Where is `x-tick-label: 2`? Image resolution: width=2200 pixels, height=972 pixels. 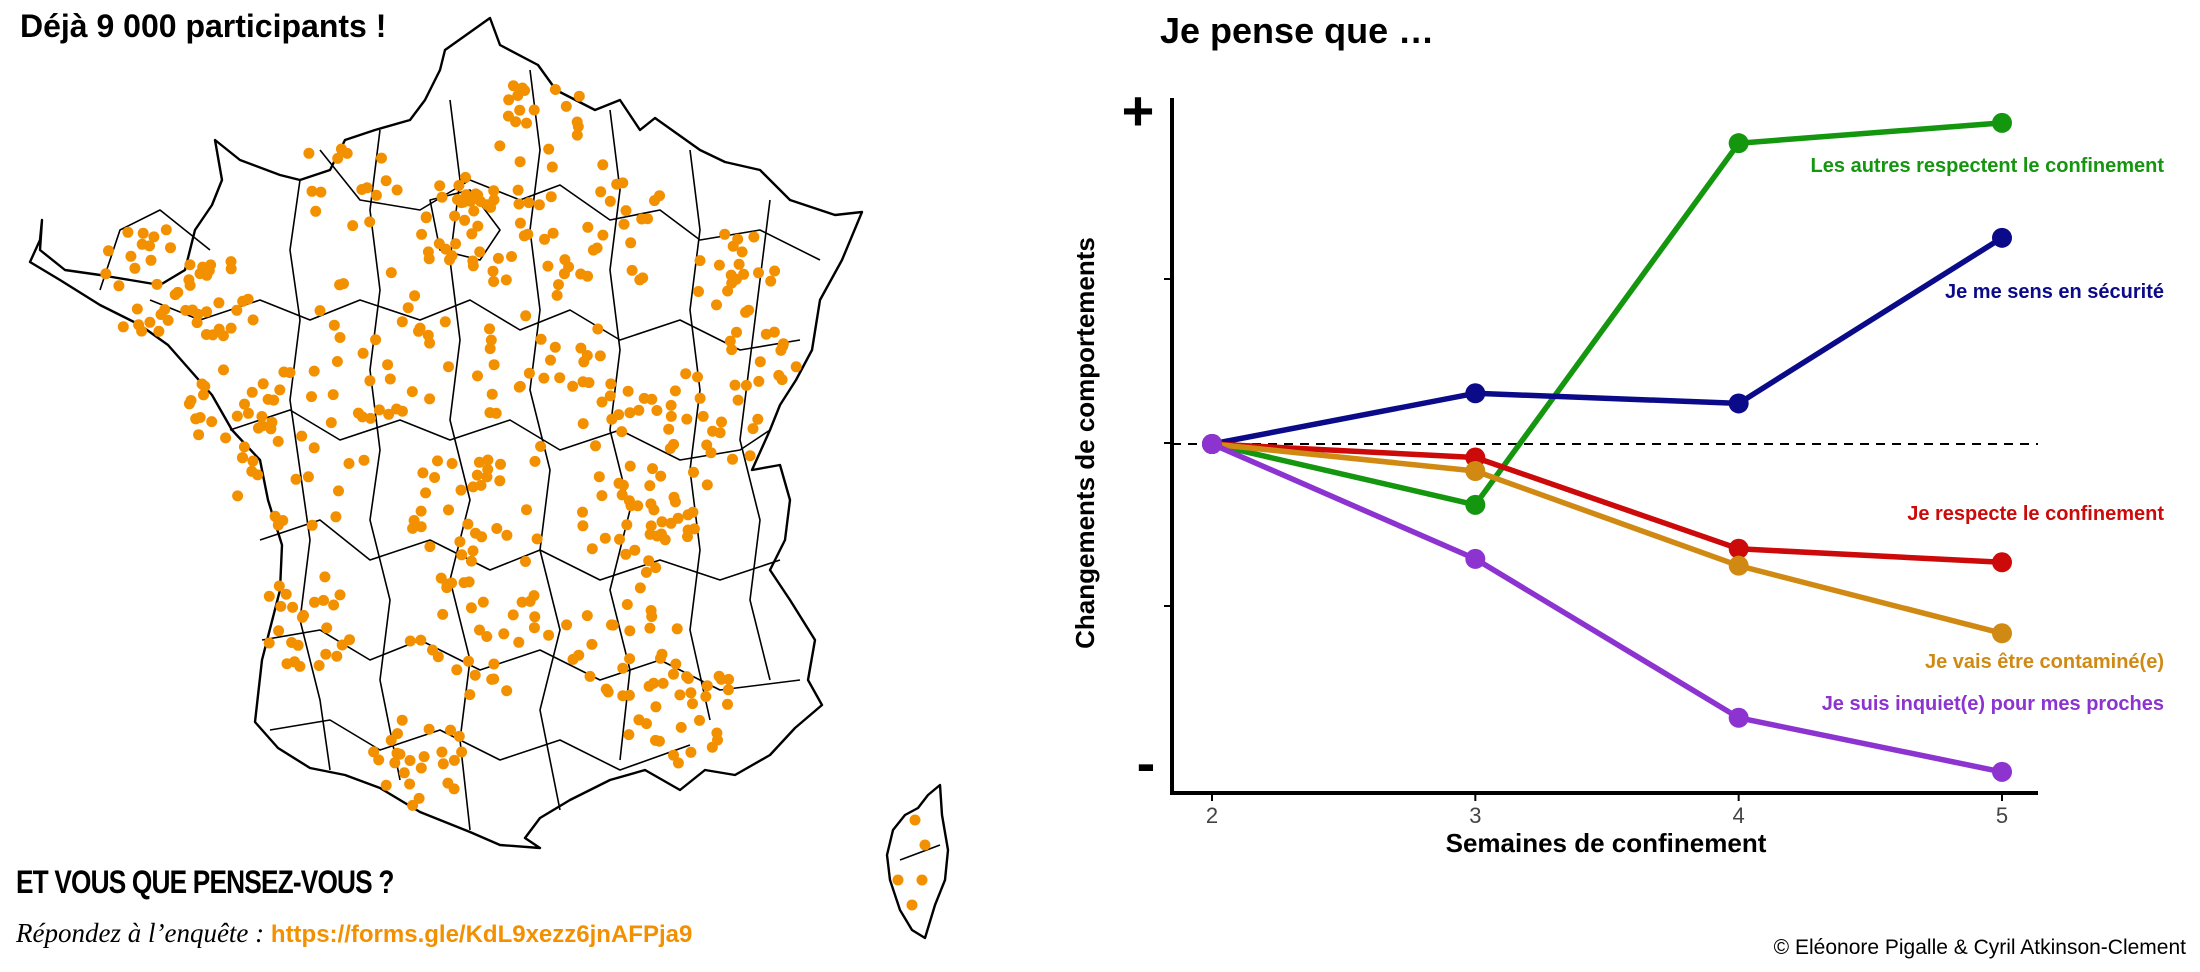 x-tick-label: 2 is located at coordinates (1212, 815).